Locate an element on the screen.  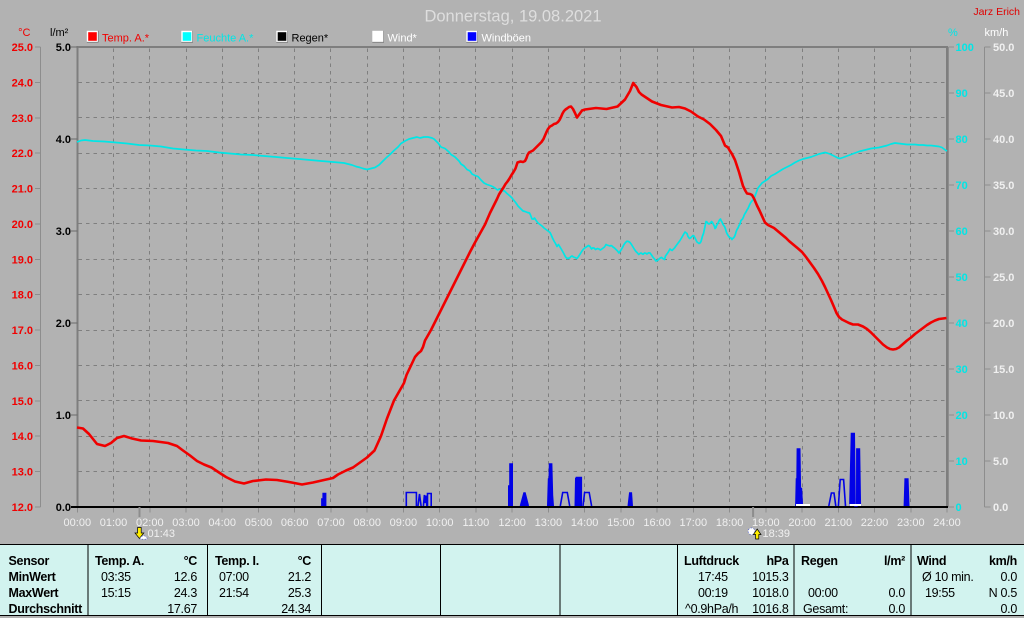
svg-text: 21:54 is located at coordinates (234, 593).